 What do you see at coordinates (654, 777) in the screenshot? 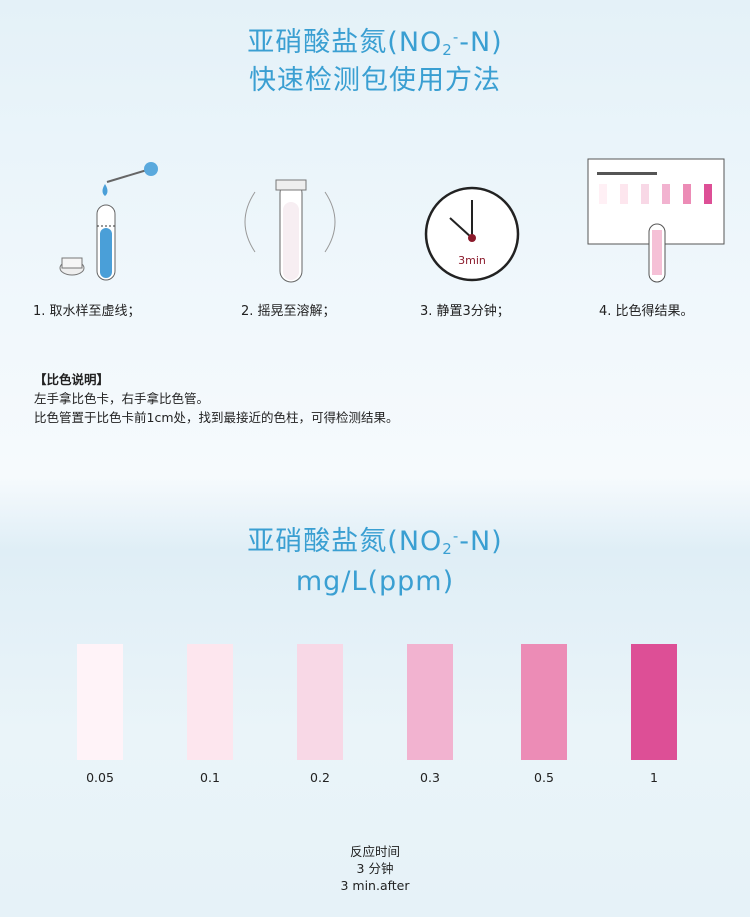
I see `swatch-label: 1` at bounding box center [654, 777].